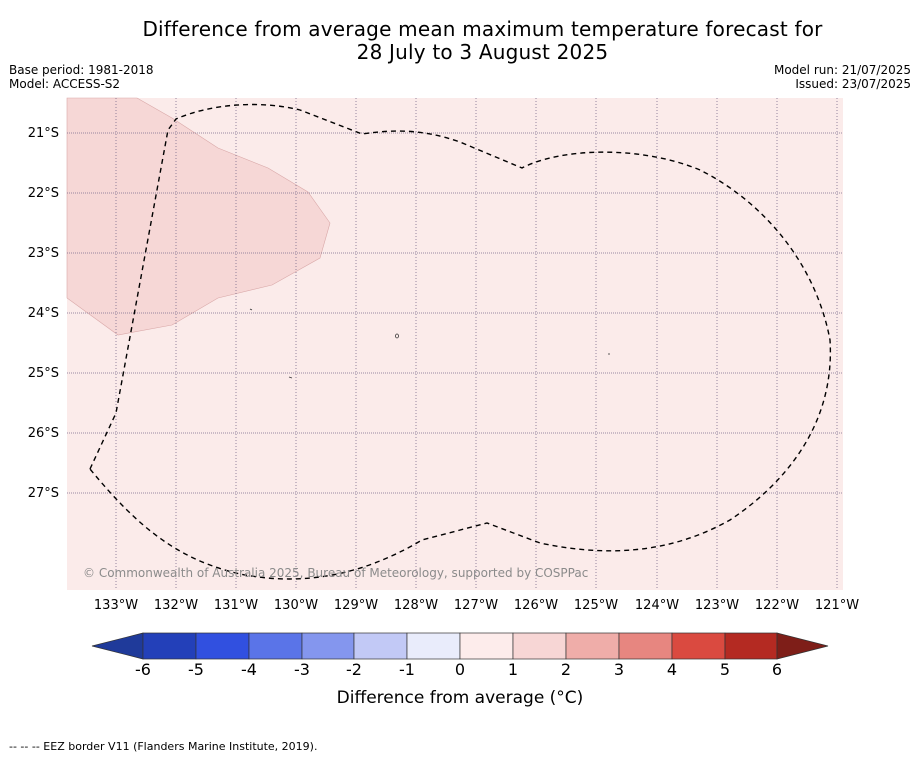  I want to click on lon-label: 129°W, so click(356, 605).